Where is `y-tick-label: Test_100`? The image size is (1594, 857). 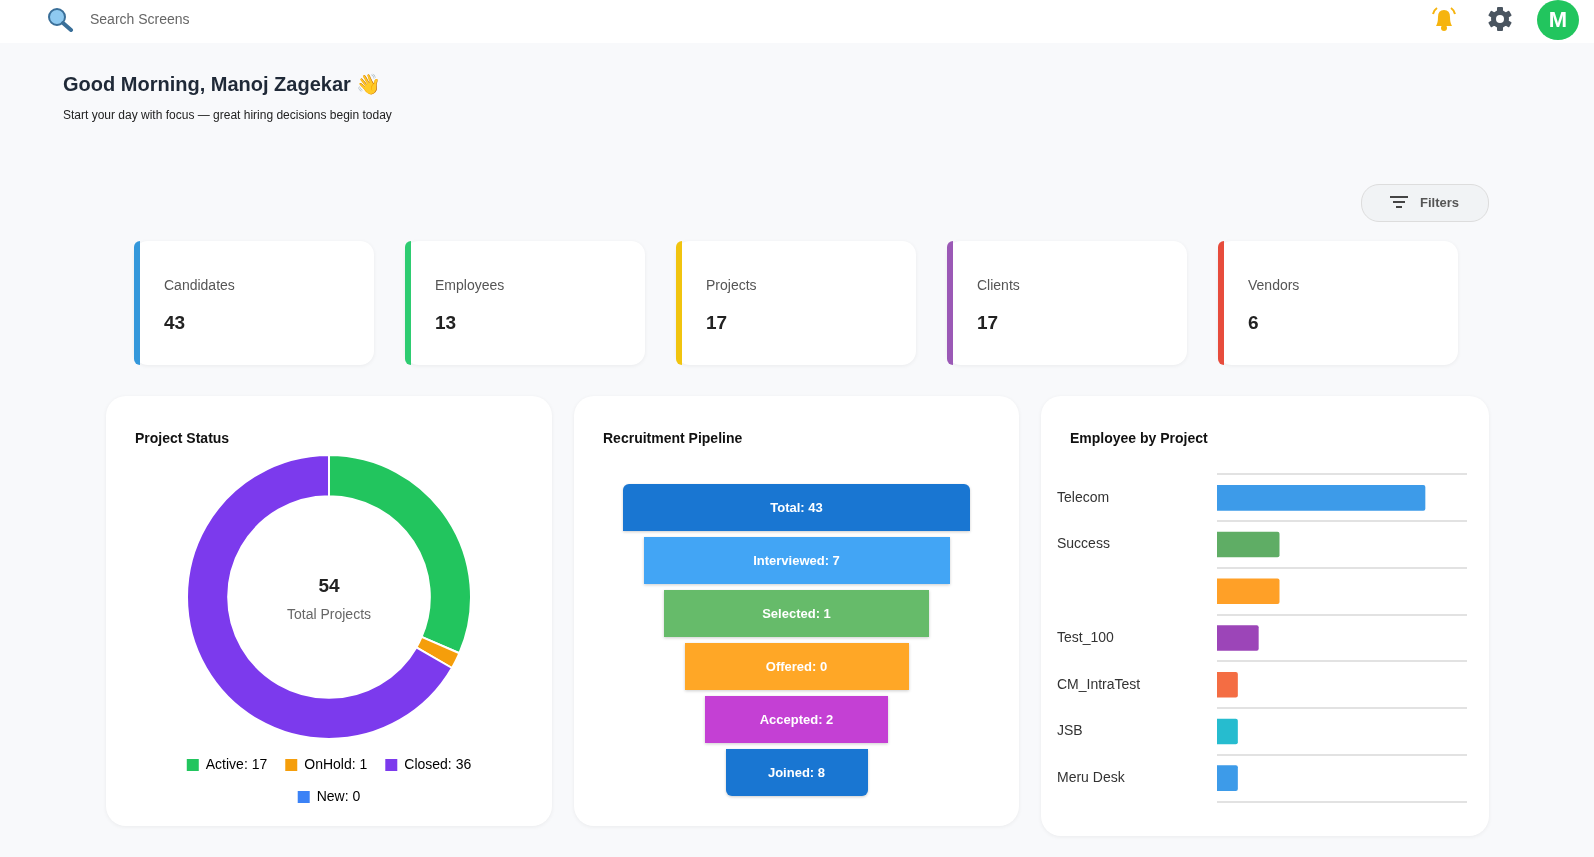 y-tick-label: Test_100 is located at coordinates (1086, 636).